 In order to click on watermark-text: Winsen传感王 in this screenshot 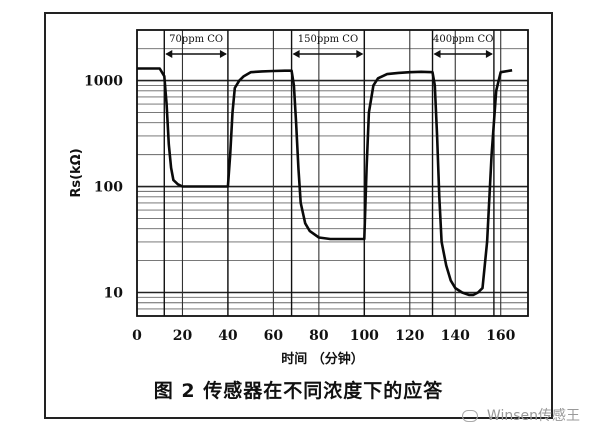, I will do `click(533, 416)`.